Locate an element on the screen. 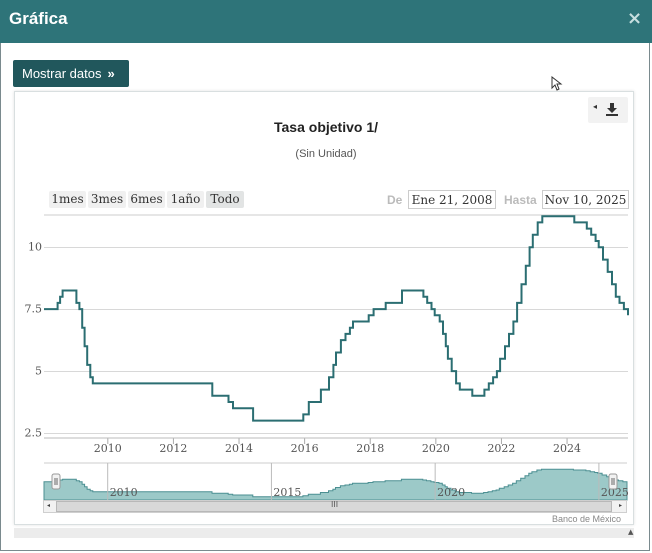  range-button-1ano: 1año is located at coordinates (185, 199).